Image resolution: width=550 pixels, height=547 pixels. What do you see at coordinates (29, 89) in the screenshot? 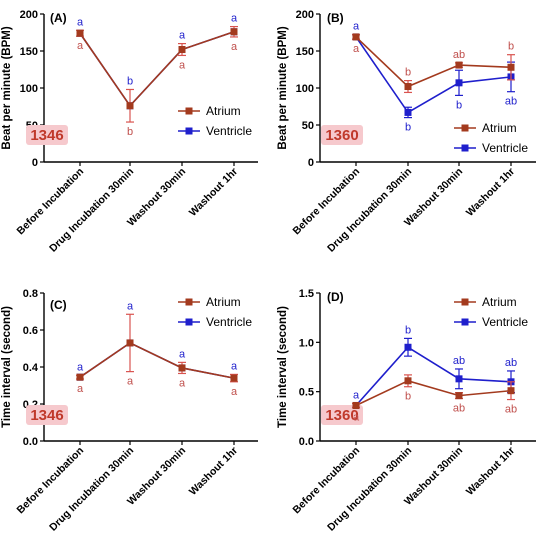
I see `y-tick-label: 100` at bounding box center [29, 89].